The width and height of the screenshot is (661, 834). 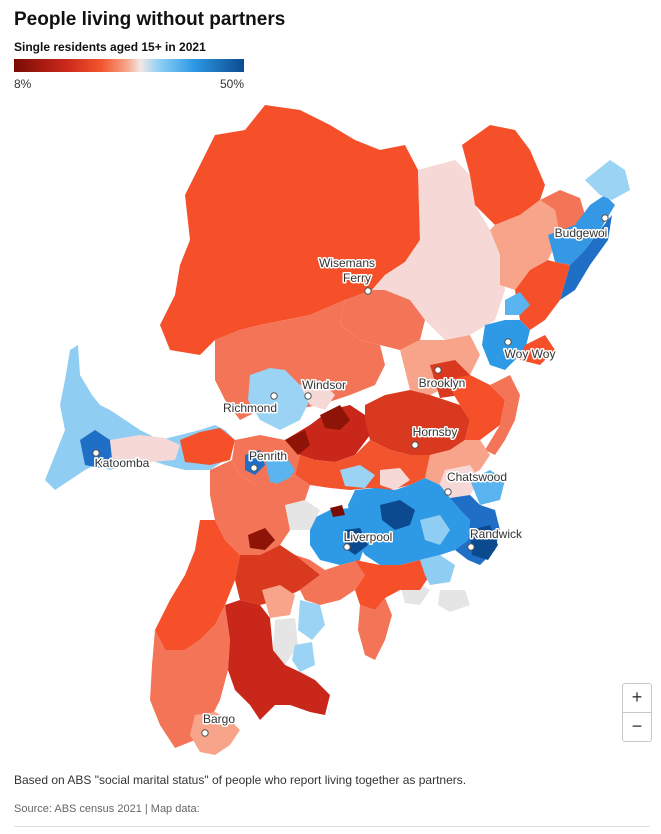 I want to click on footer-divider, so click(x=332, y=826).